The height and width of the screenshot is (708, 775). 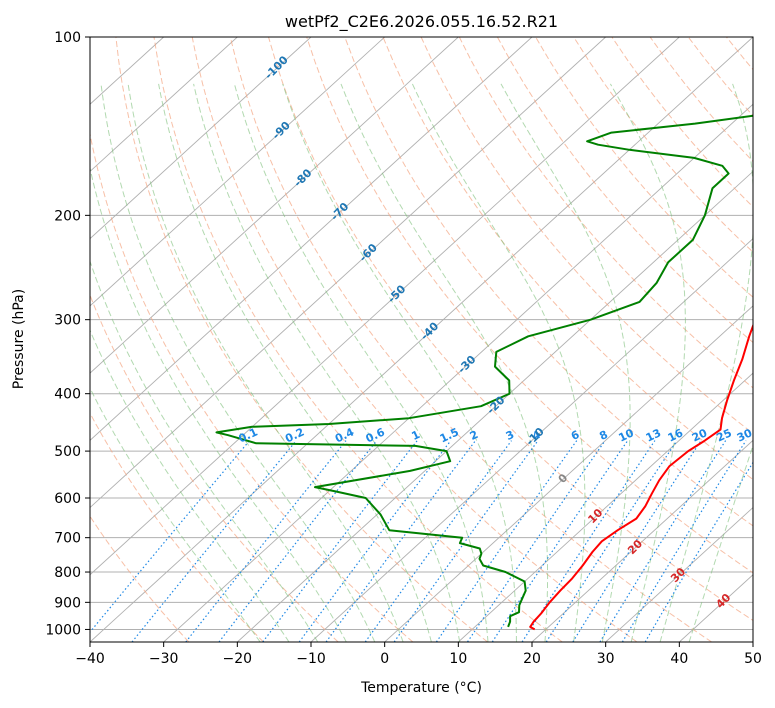 I want to click on mixing-ratio-label: 20, so click(x=700, y=435).